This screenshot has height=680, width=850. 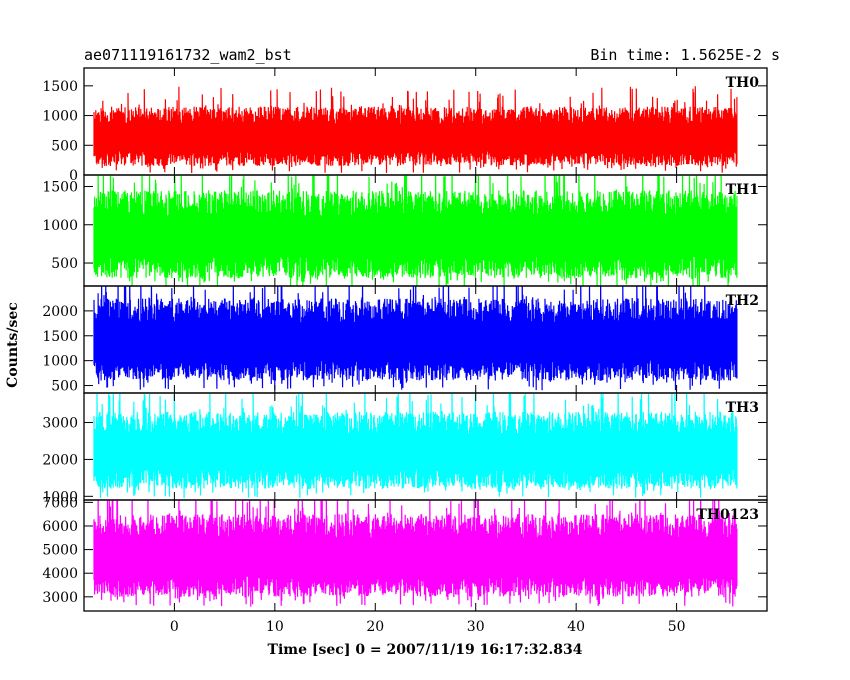 I want to click on panel-th2: 500 1000 1500 2000 TH2, so click(x=405, y=340).